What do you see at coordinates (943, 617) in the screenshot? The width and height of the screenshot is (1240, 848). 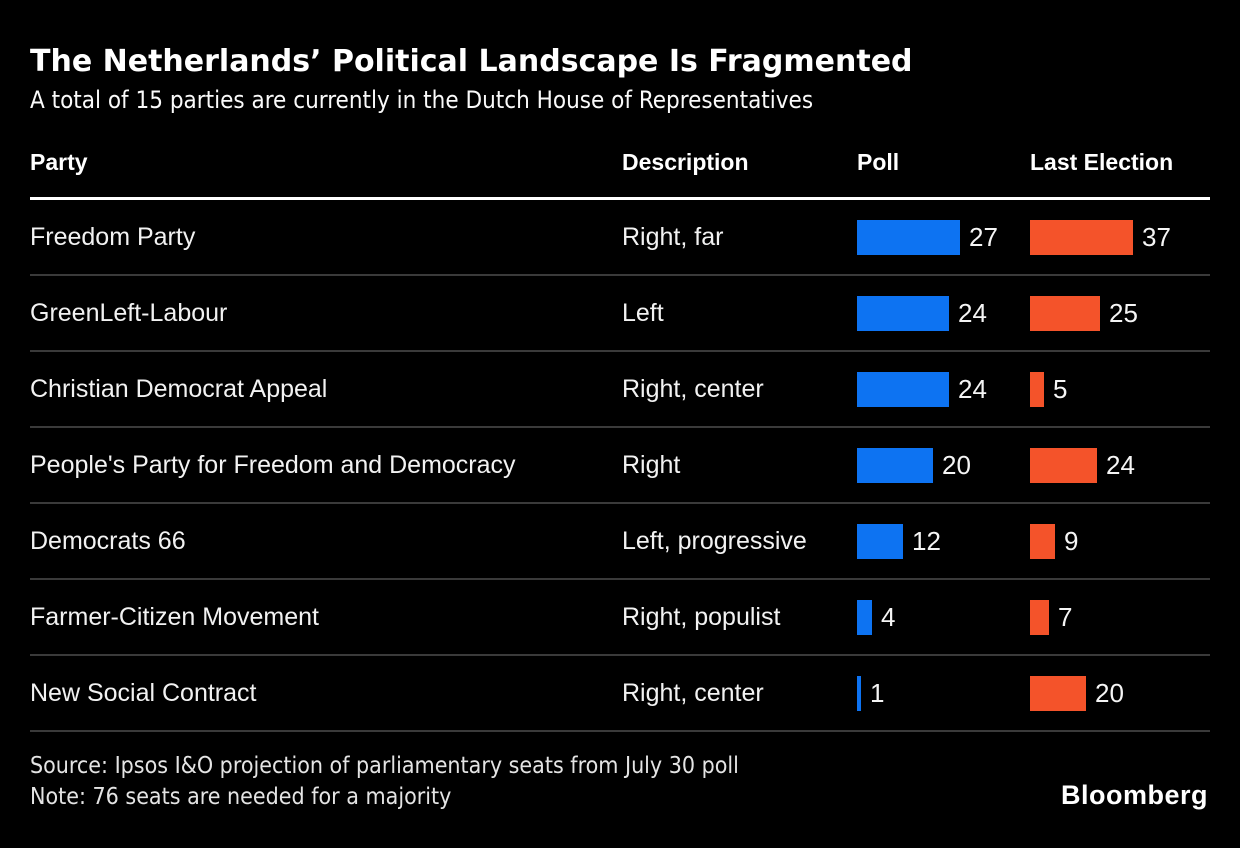 I see `poll-bar-cell: 4` at bounding box center [943, 617].